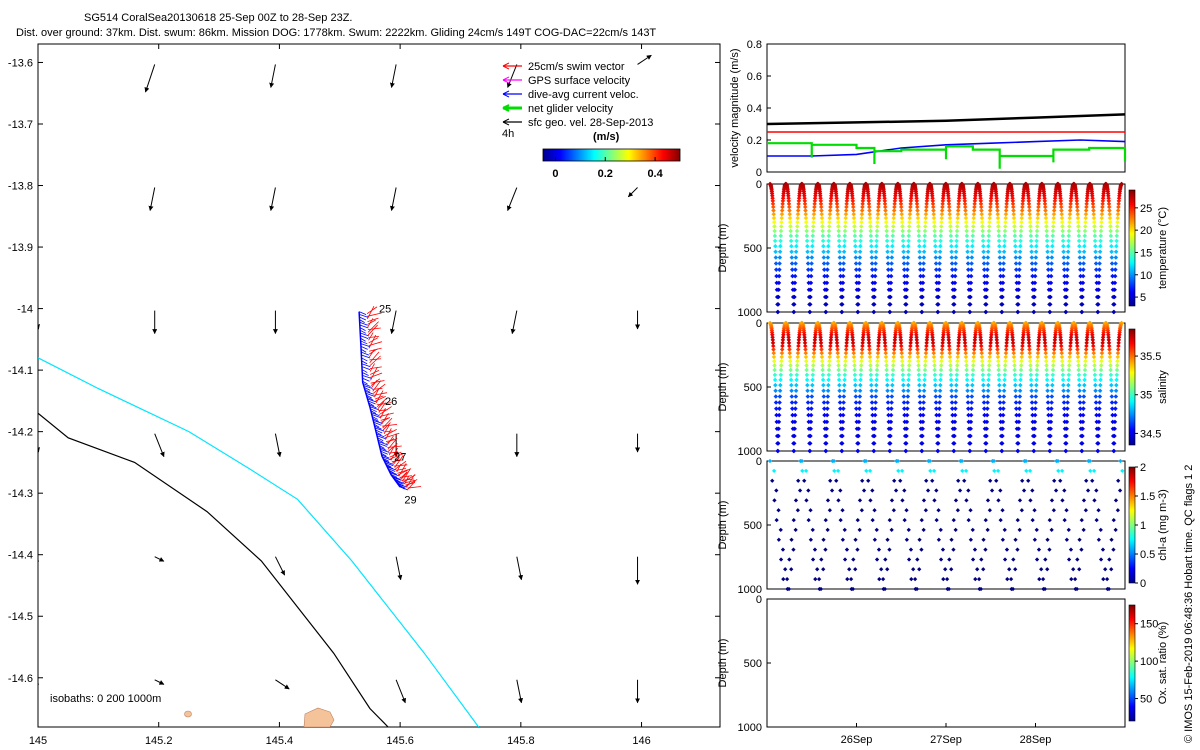 Image resolution: width=1200 pixels, height=750 pixels. What do you see at coordinates (20, 617) in the screenshot?
I see `map-y-tick-label: -14.5` at bounding box center [20, 617].